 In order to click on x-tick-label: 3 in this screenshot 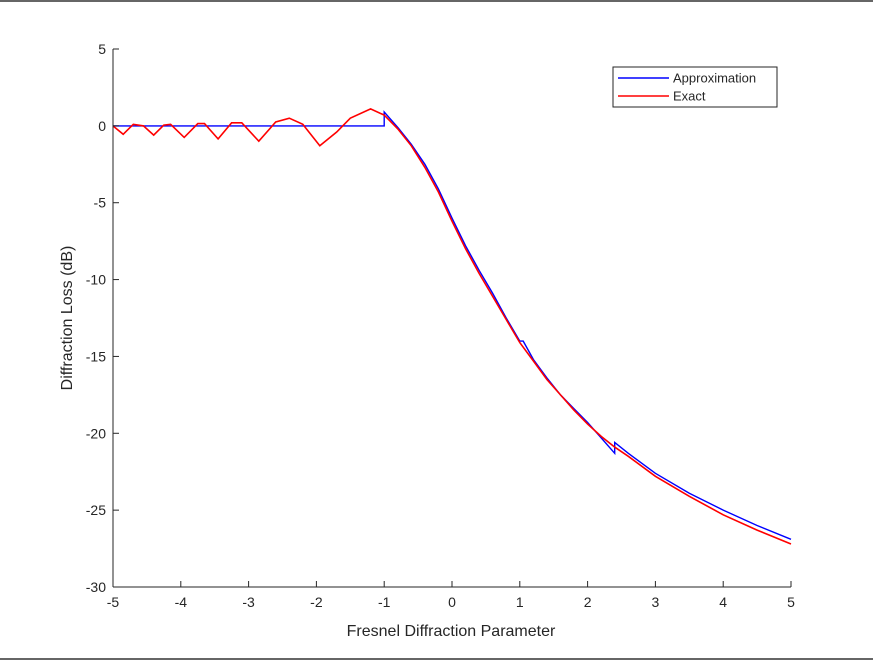, I will do `click(656, 602)`.